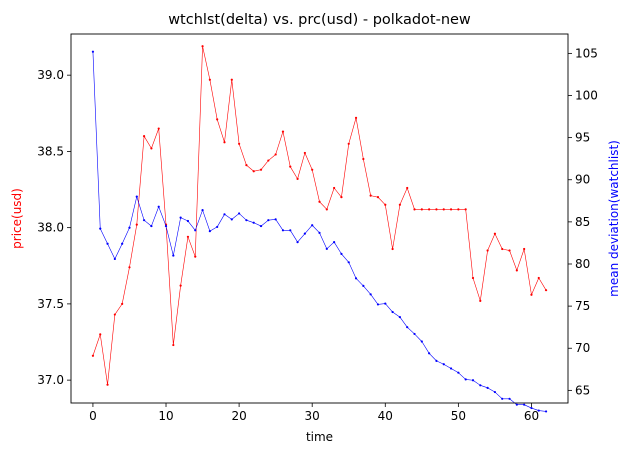  I want to click on y-left-tick-label: 39.0, so click(50, 75).